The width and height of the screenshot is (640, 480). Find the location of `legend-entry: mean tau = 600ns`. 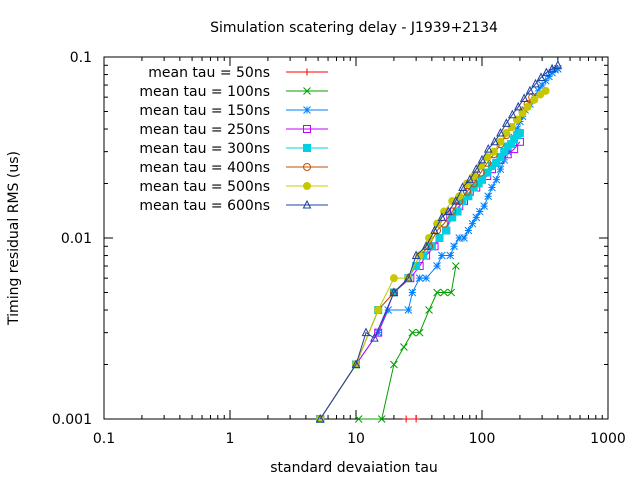

legend-entry: mean tau = 600ns is located at coordinates (233, 206).